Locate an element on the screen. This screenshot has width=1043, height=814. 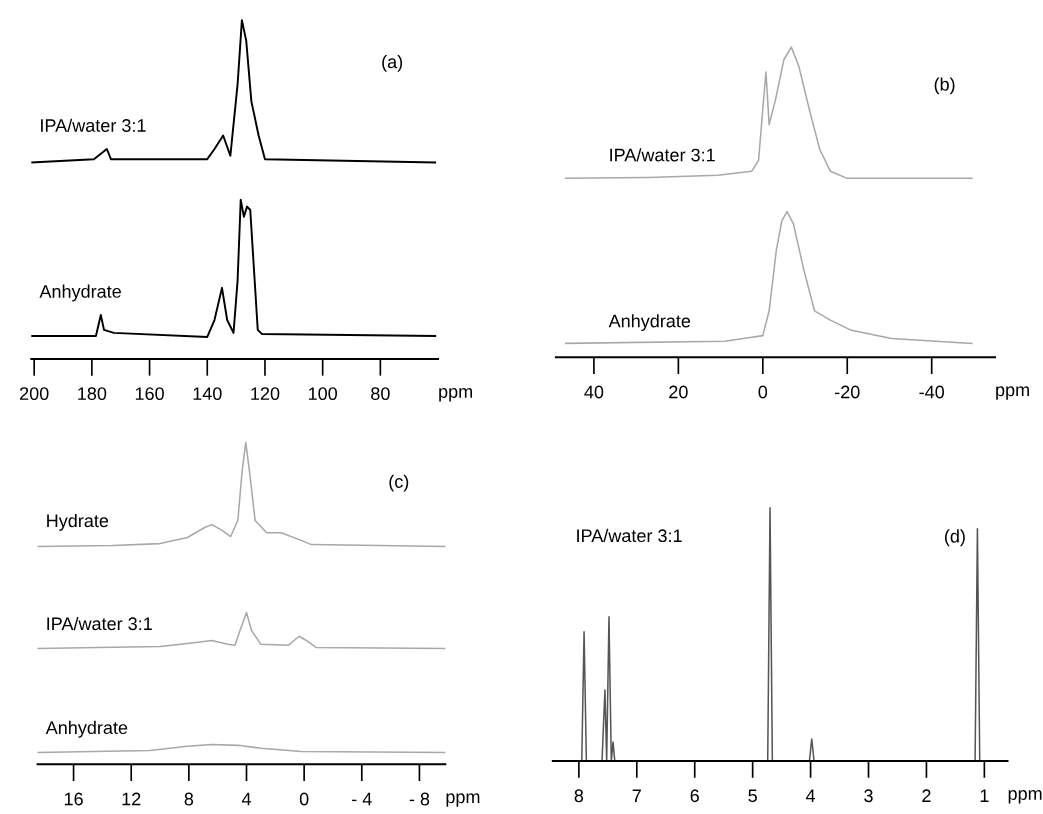
x-tick-label: 200 is located at coordinates (34, 394).